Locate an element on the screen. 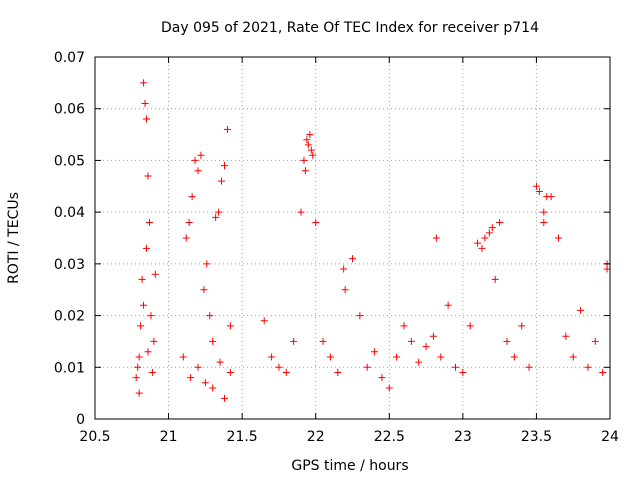  x-tick-label: 21.5 is located at coordinates (242, 437).